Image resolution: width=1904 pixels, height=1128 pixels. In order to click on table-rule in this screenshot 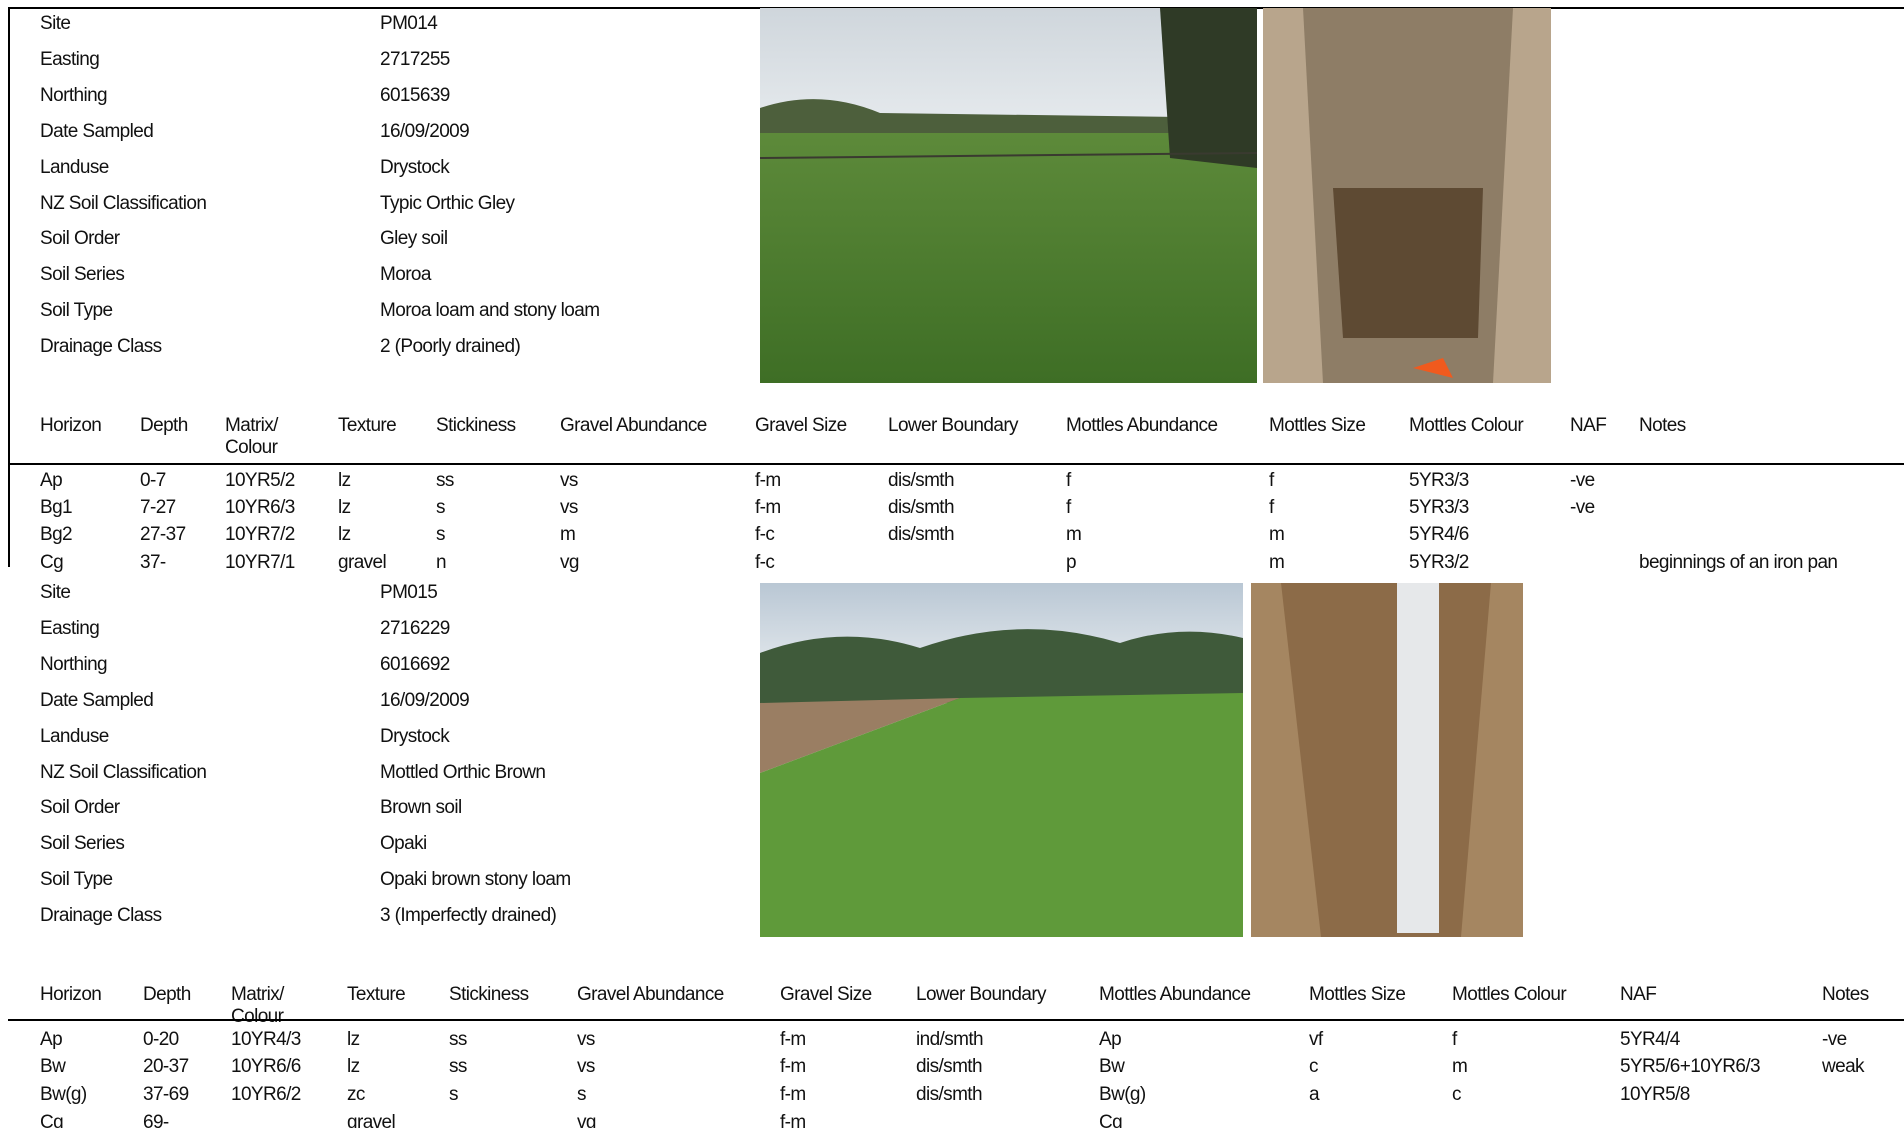, I will do `click(956, 1020)`.